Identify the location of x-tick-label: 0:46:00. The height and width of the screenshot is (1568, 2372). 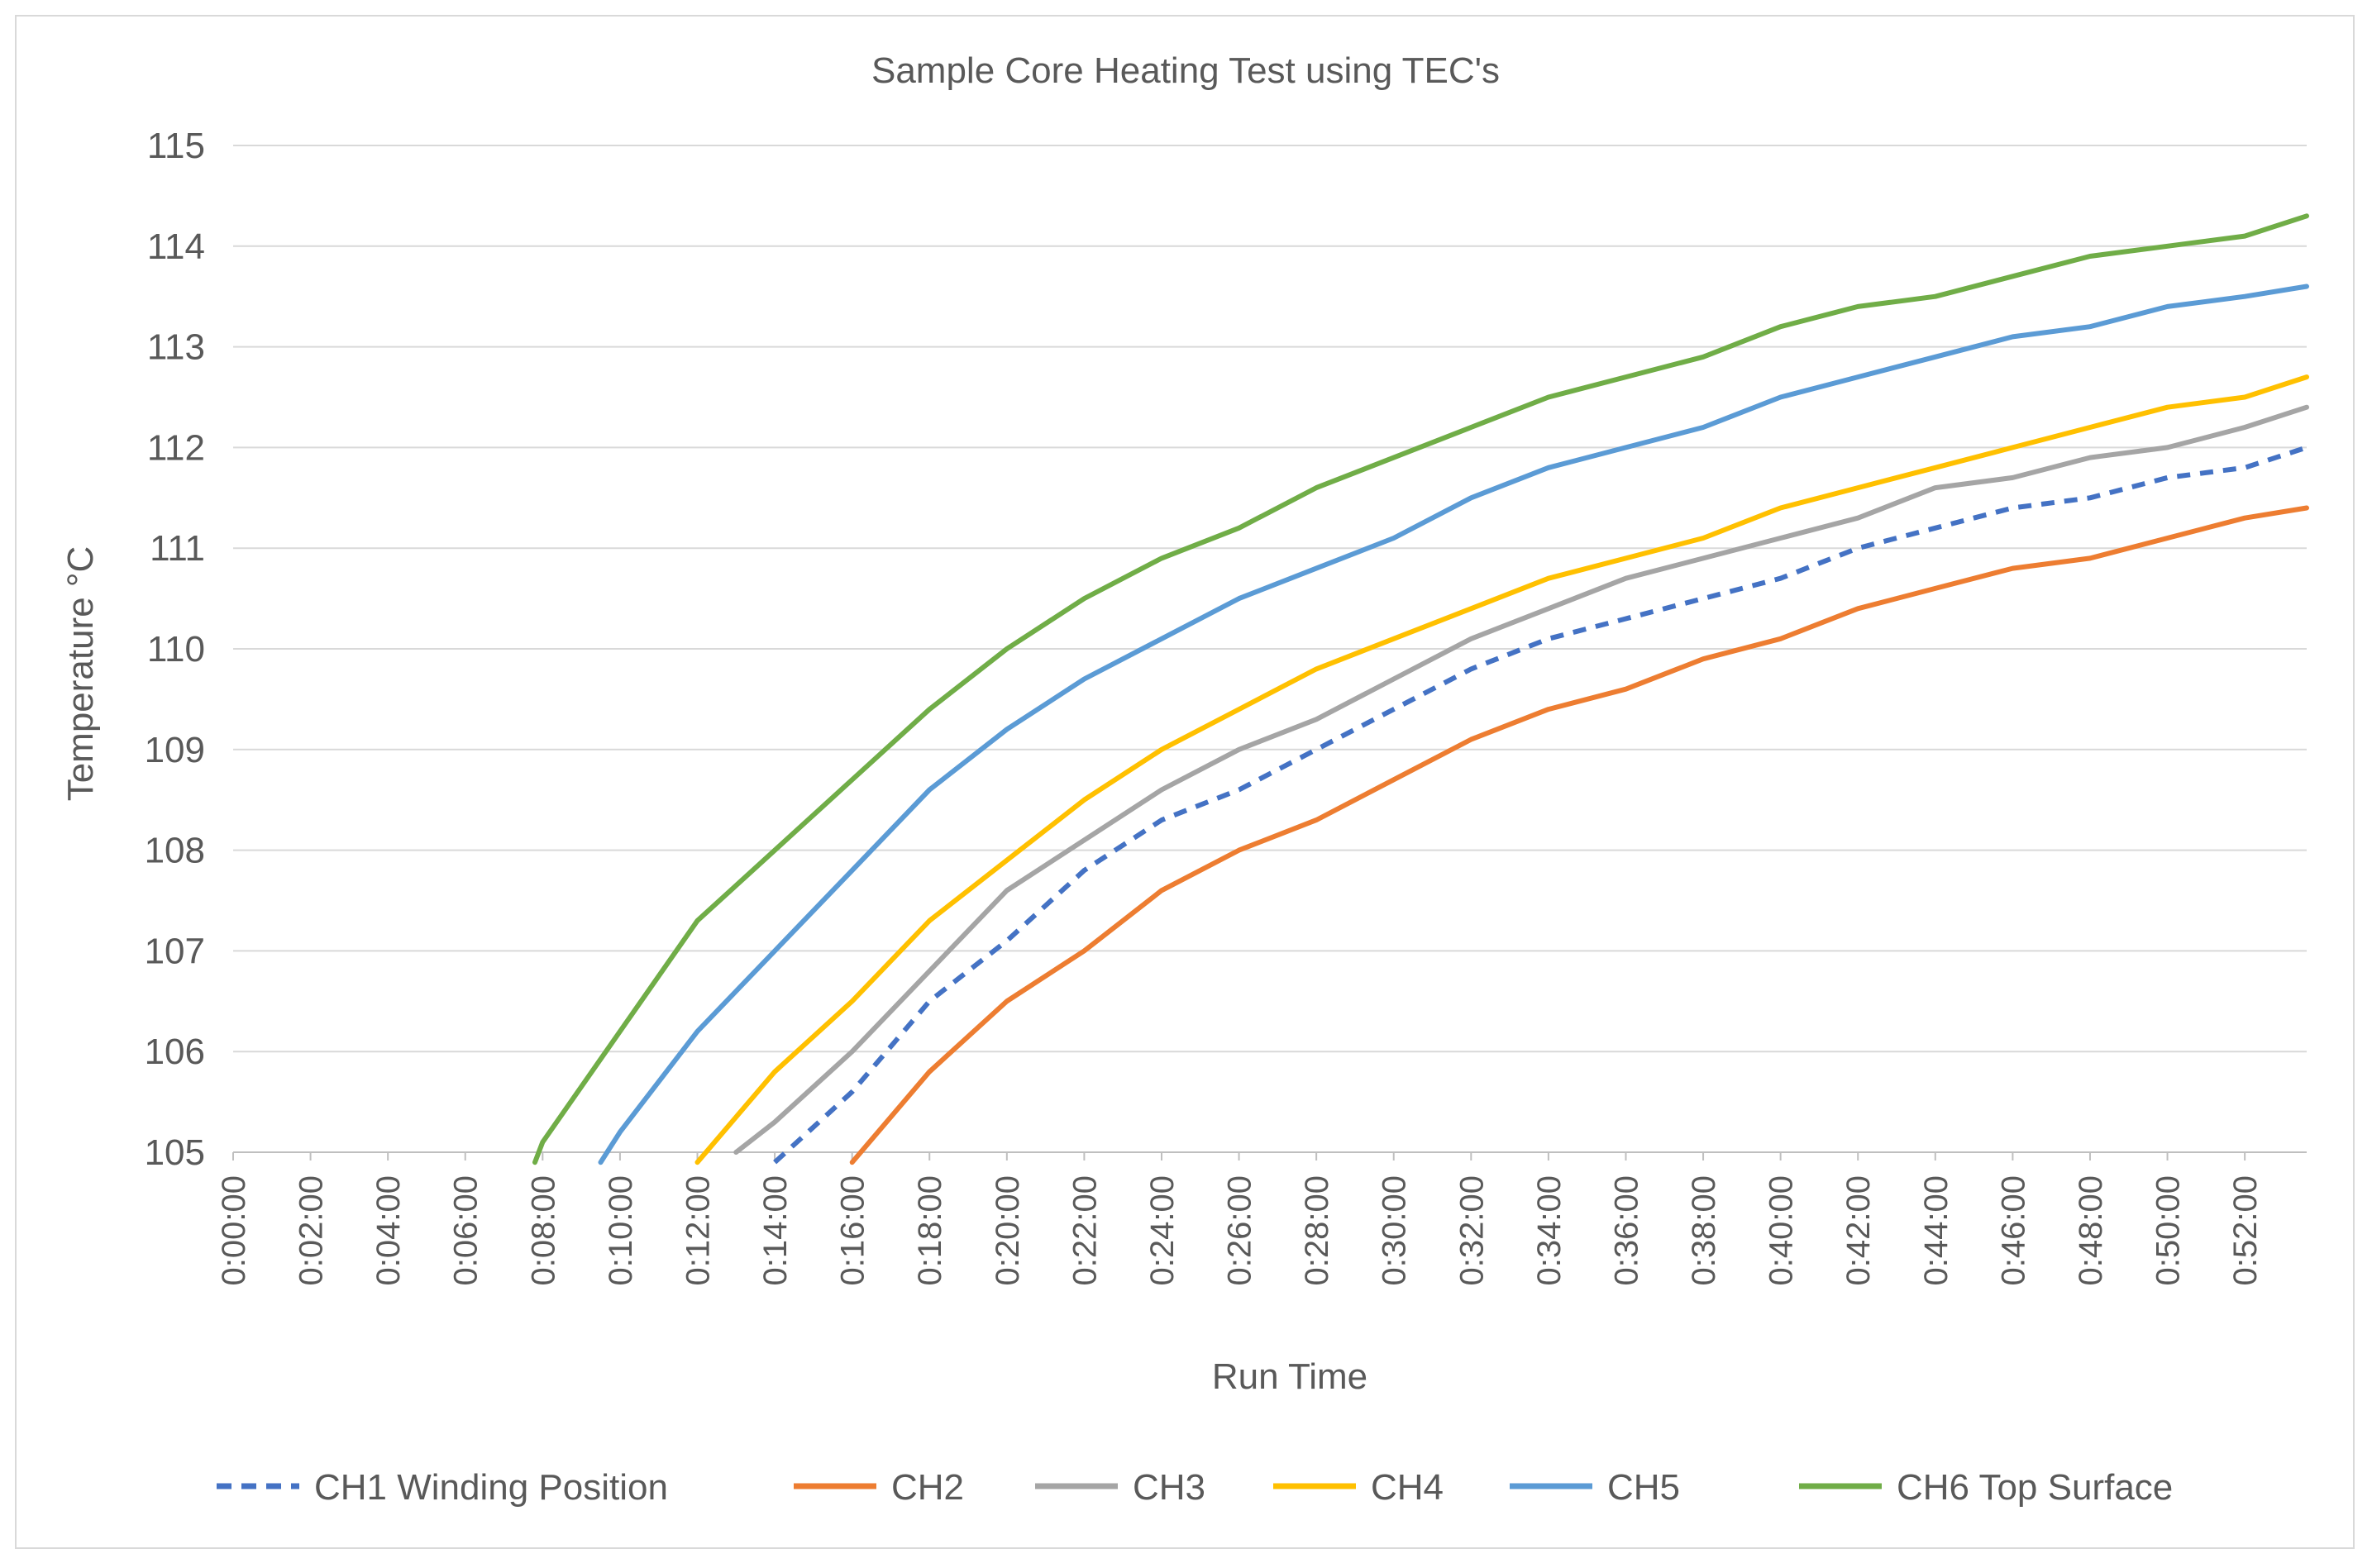
(2013, 1230).